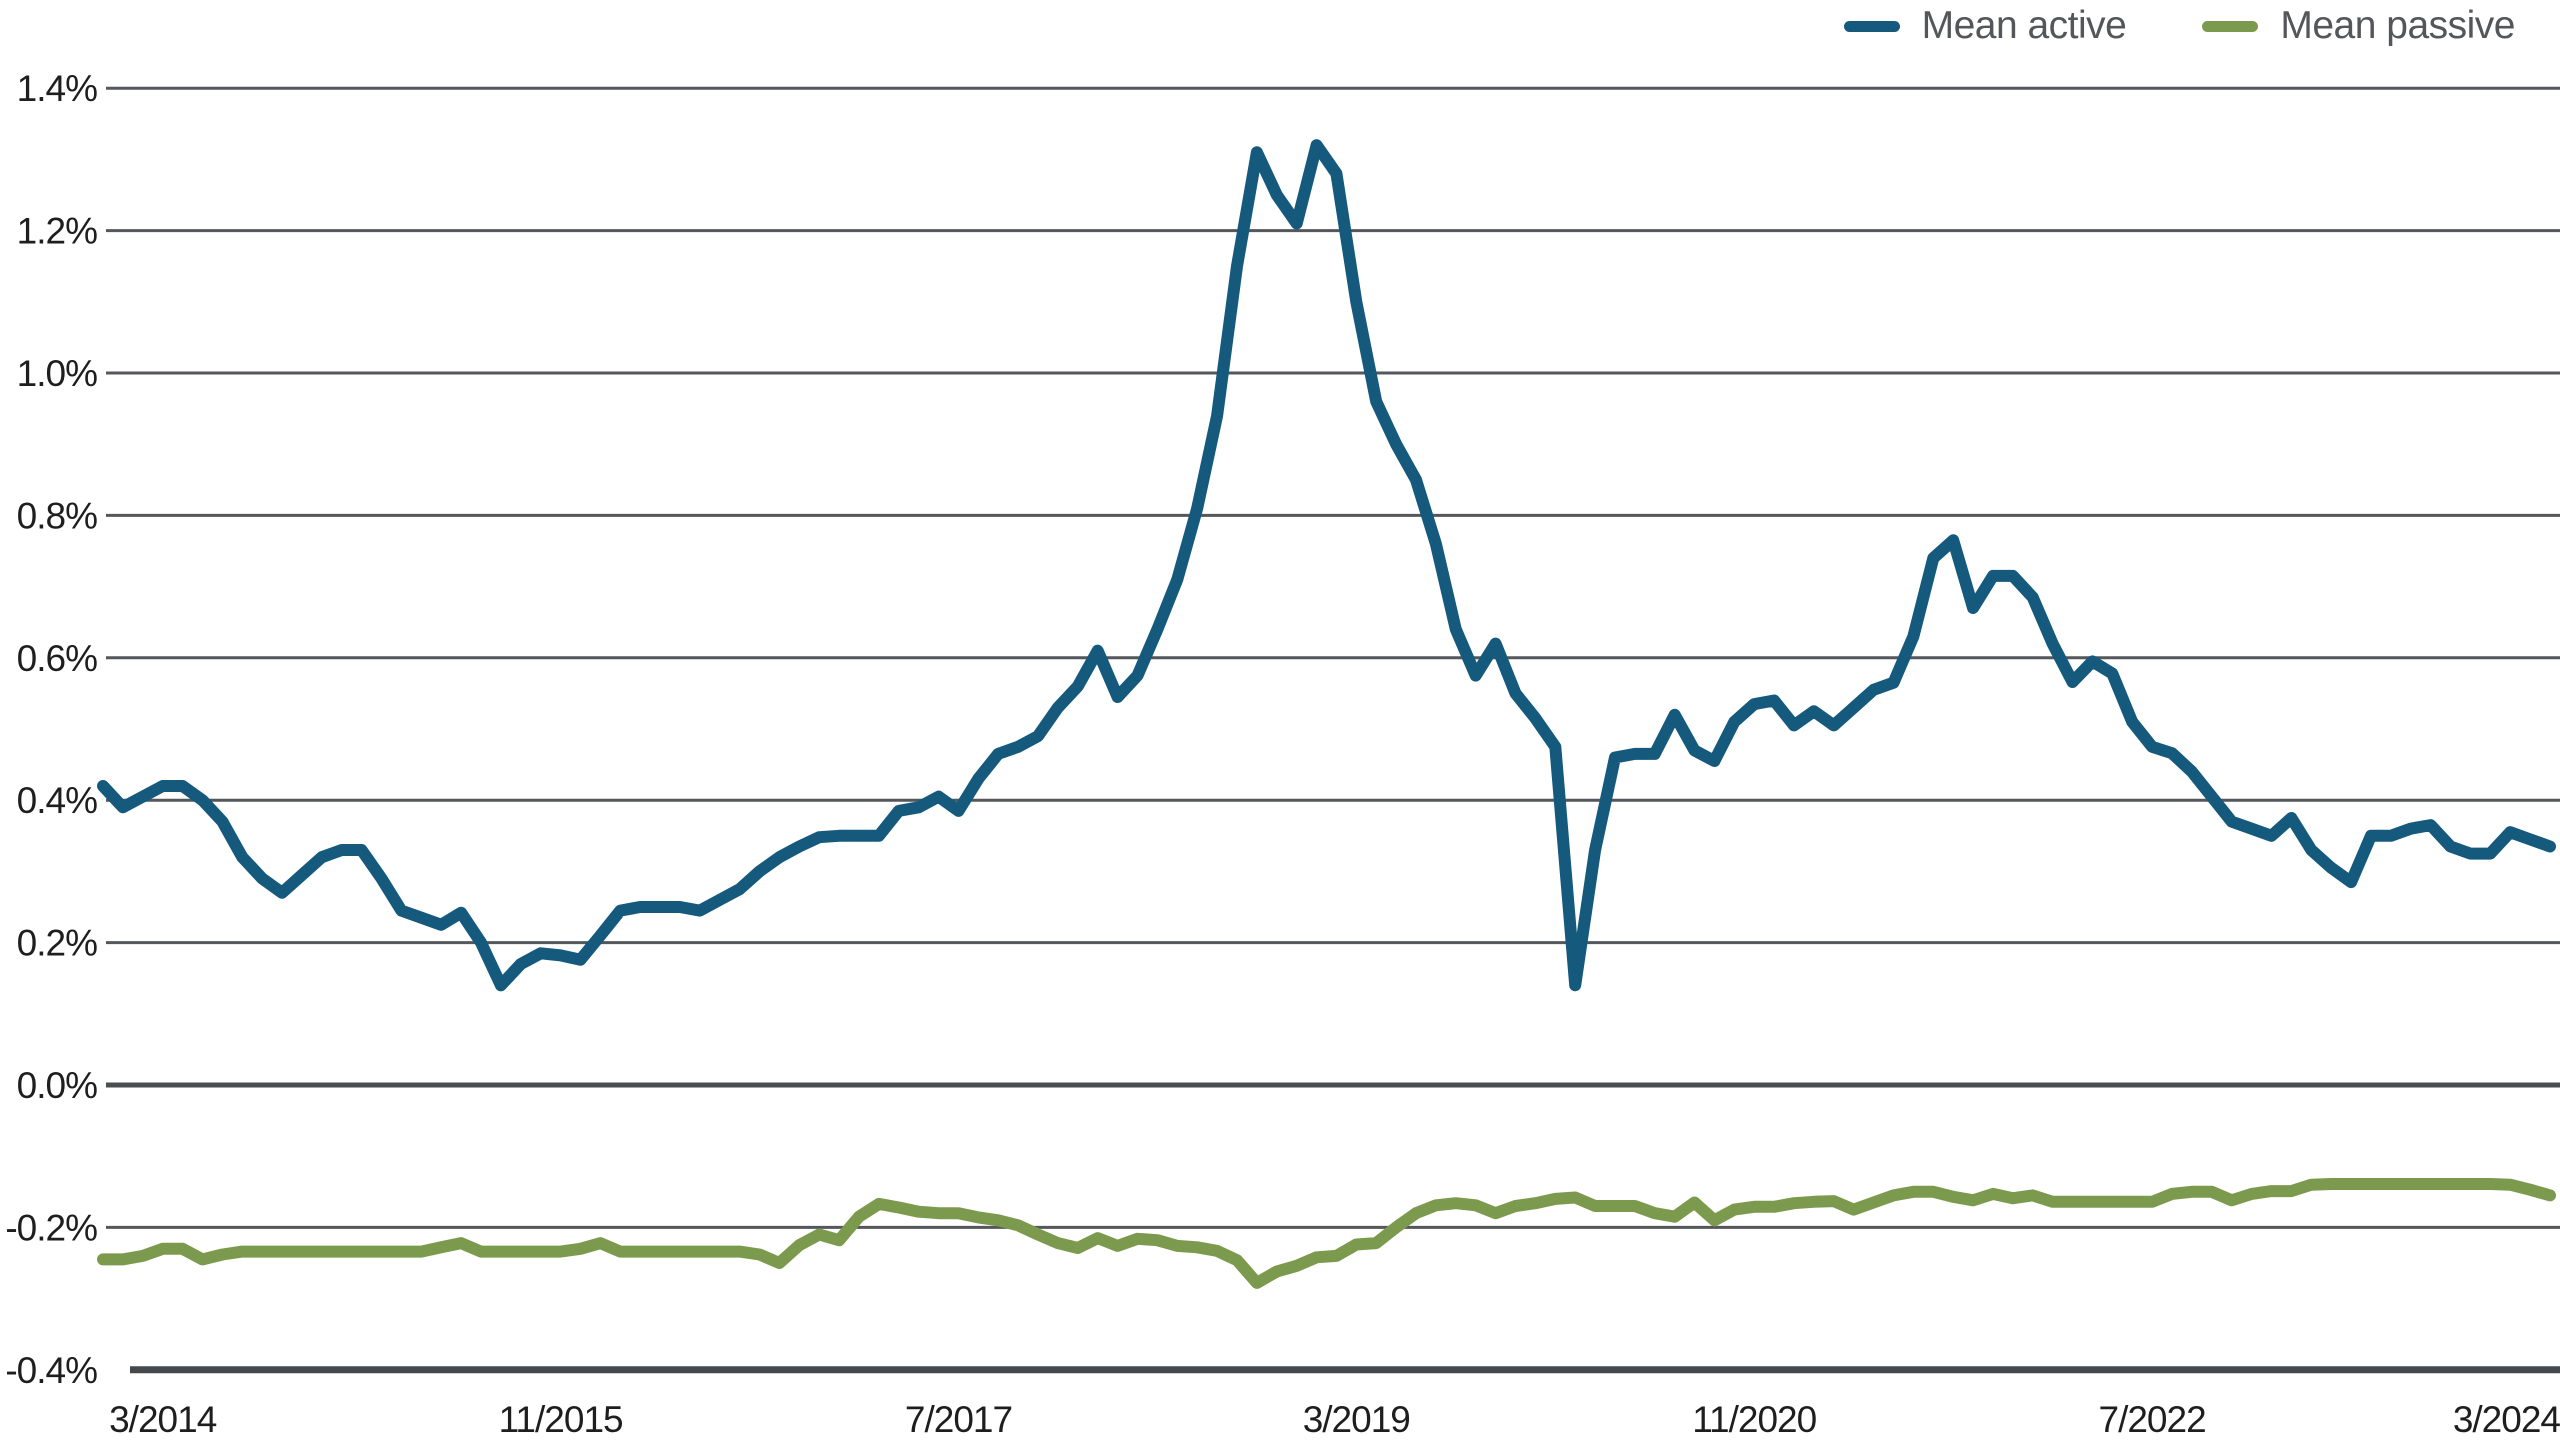 The height and width of the screenshot is (1440, 2560). What do you see at coordinates (163, 1419) in the screenshot?
I see `x-axis-label: 3/2014` at bounding box center [163, 1419].